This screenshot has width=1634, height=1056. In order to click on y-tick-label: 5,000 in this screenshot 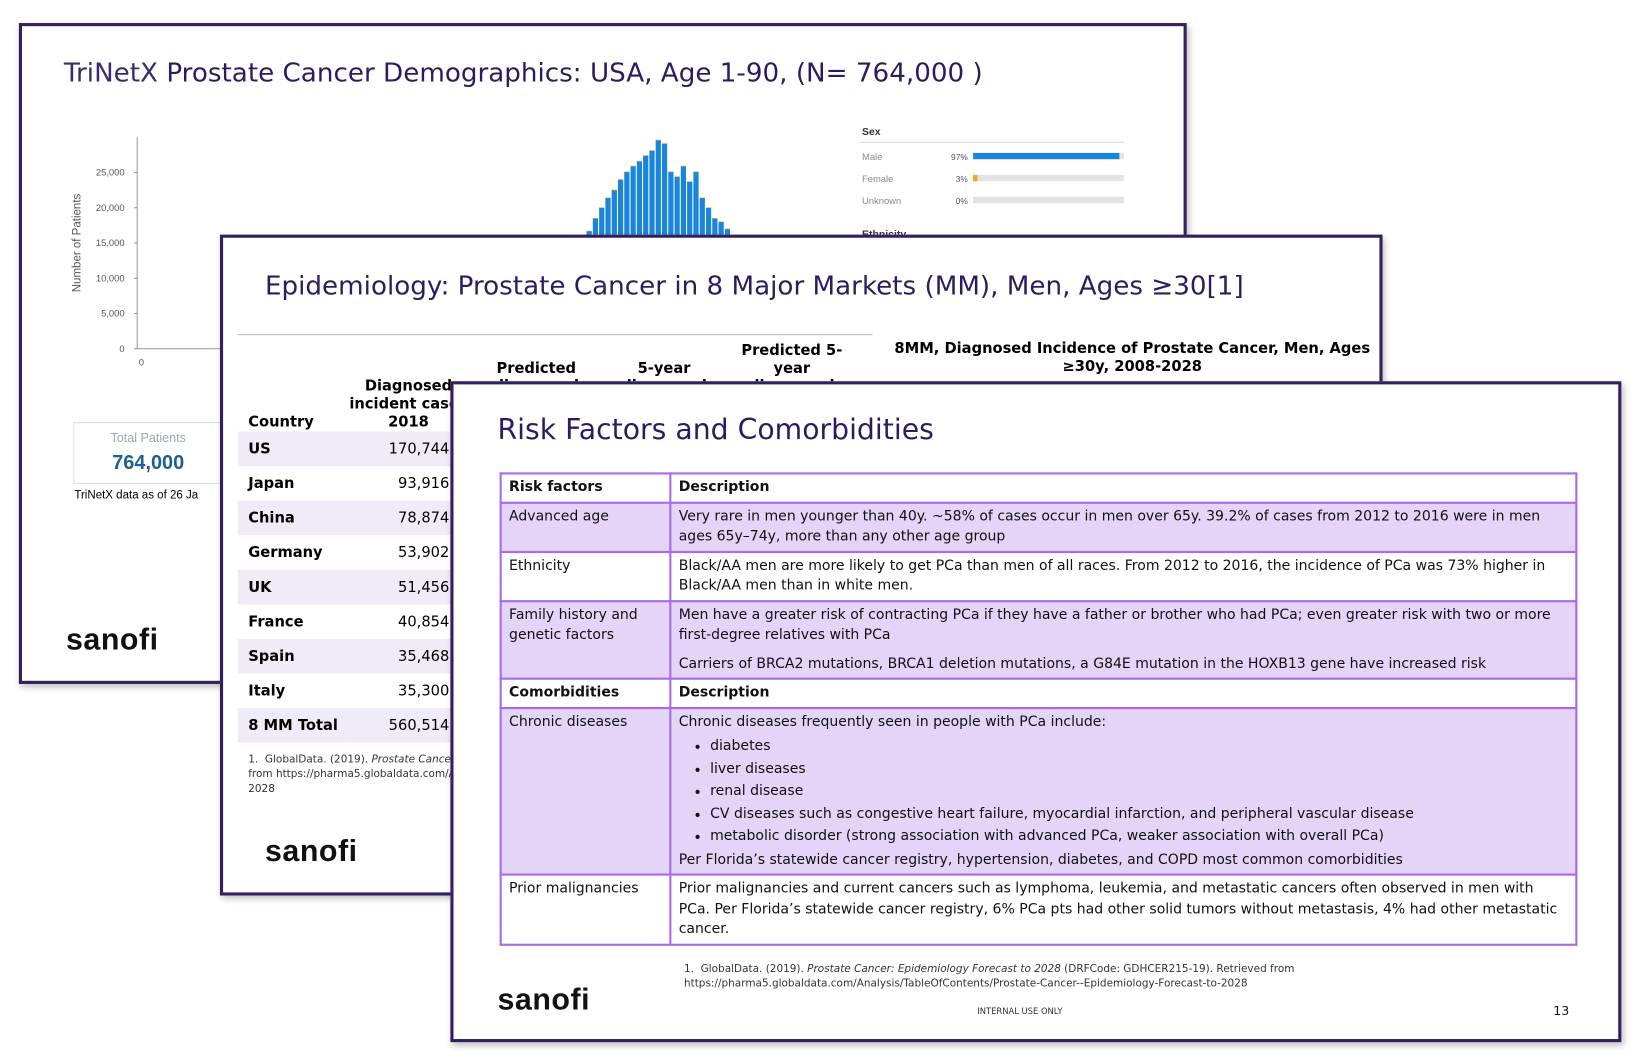, I will do `click(113, 313)`.